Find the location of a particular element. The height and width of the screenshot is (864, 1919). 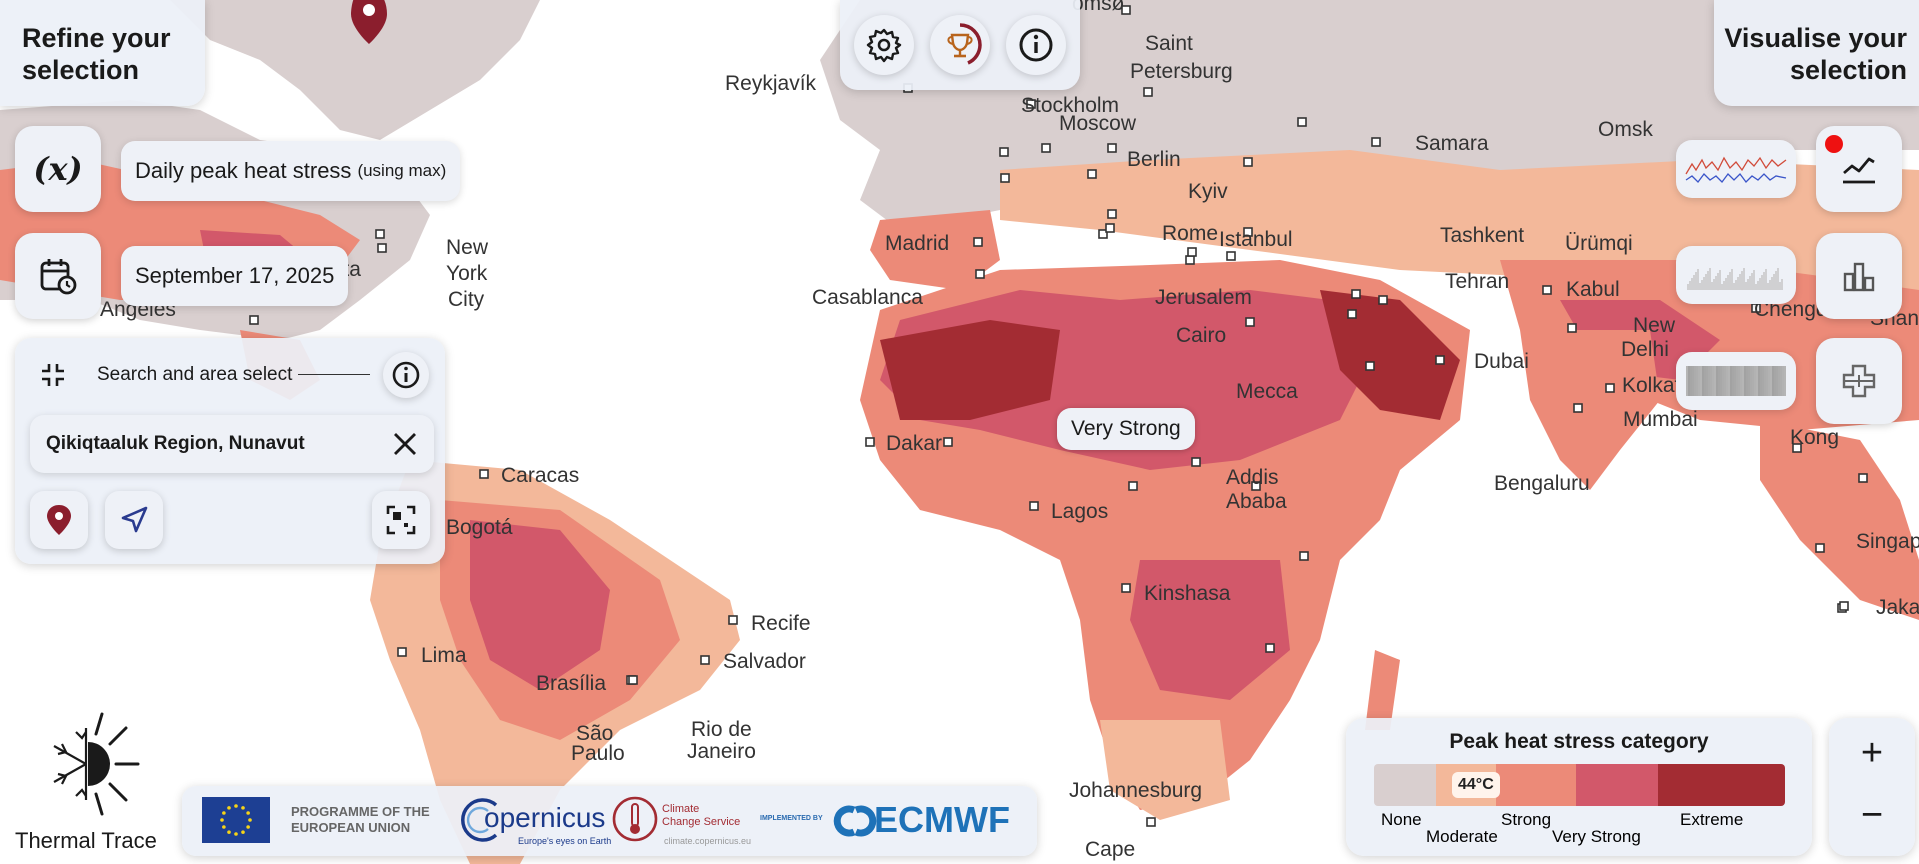

my-location-button is located at coordinates (134, 520).